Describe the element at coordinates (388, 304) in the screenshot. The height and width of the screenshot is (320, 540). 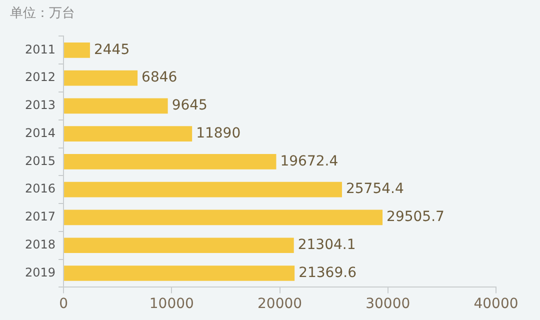
I see `x-tick-label: 30000` at that location.